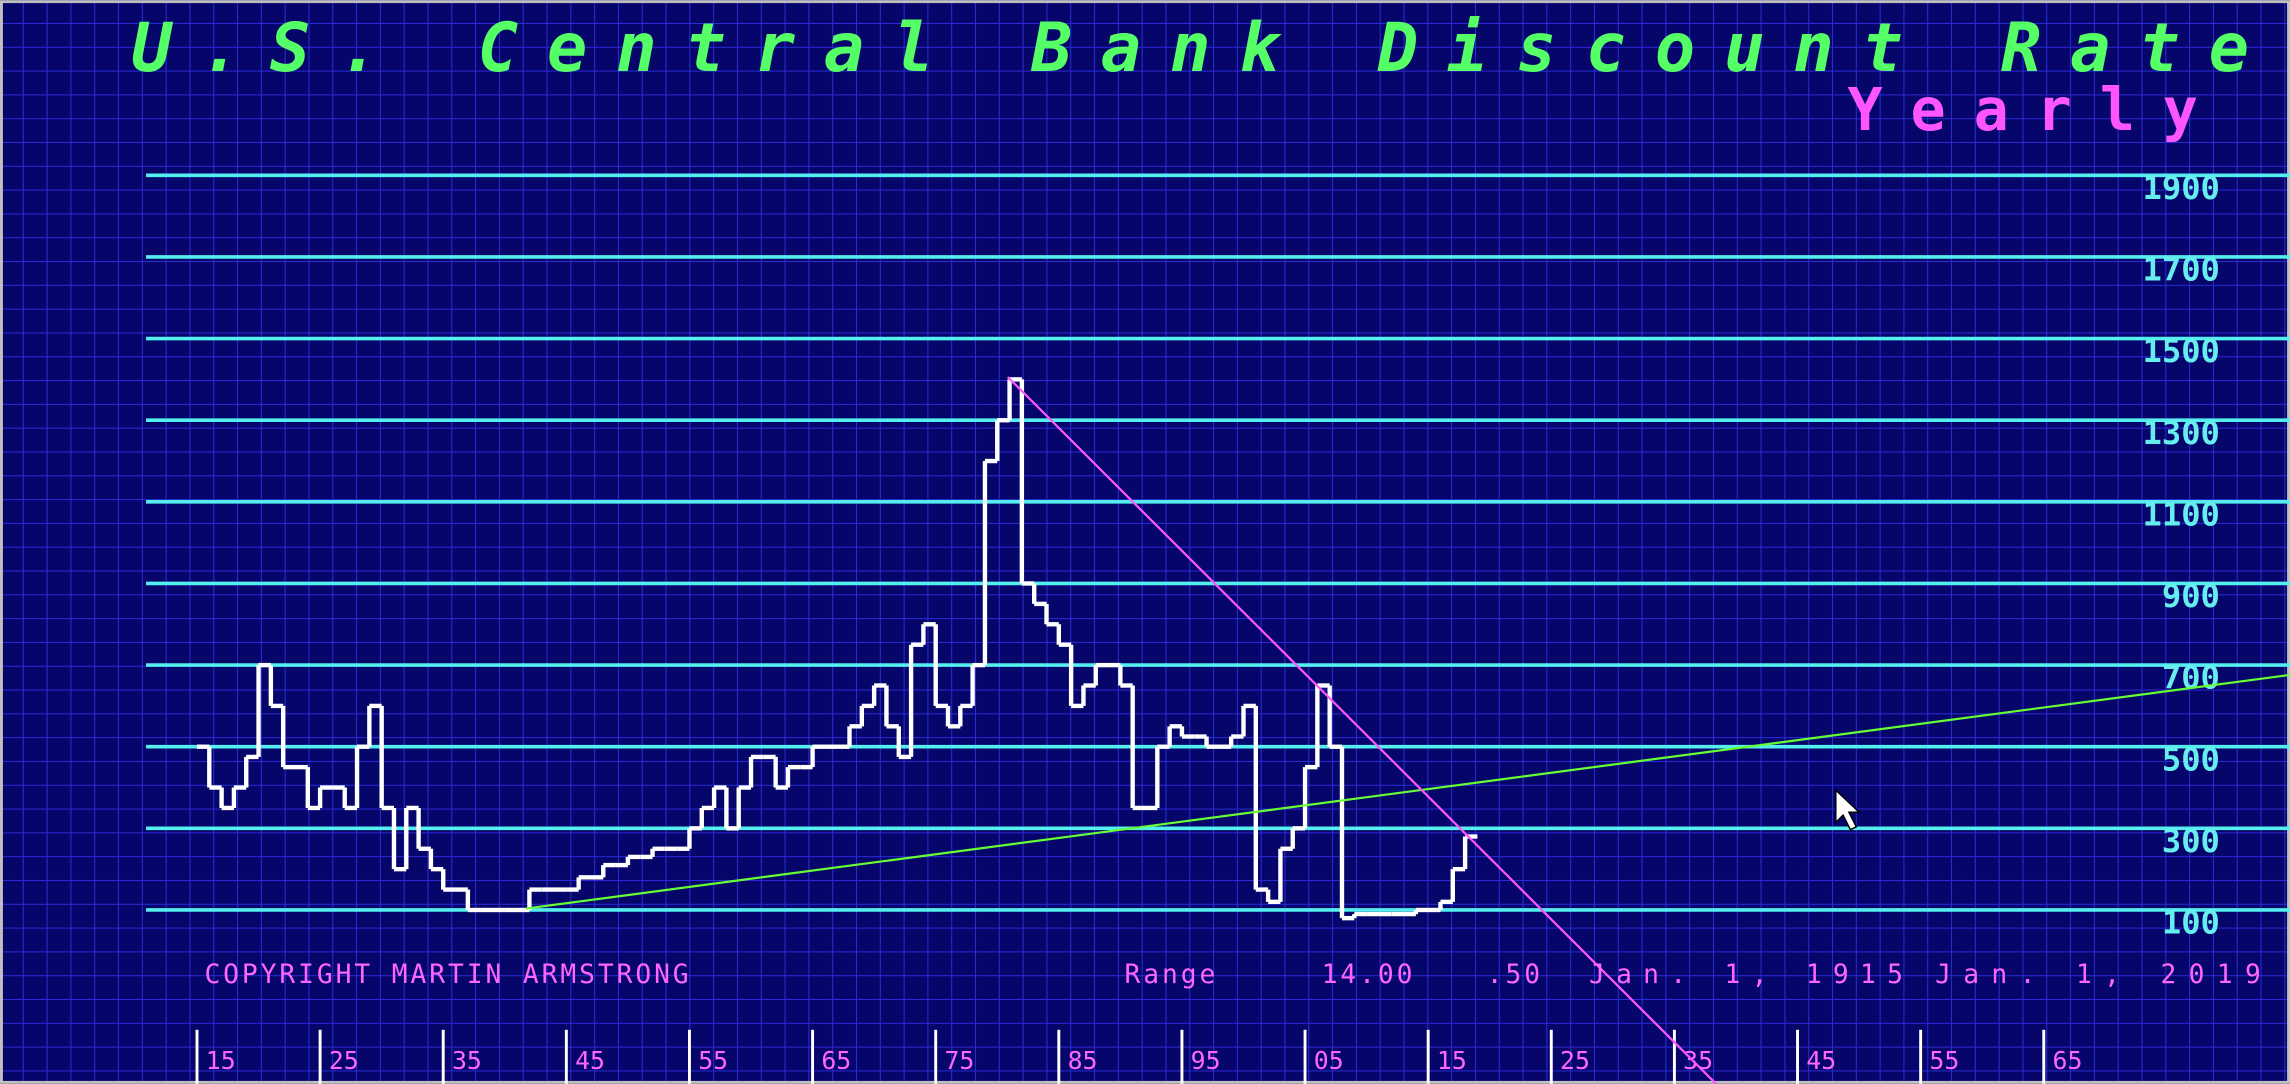 The width and height of the screenshot is (2290, 1084). What do you see at coordinates (2181, 514) in the screenshot?
I see `y-tick-label: 1100` at bounding box center [2181, 514].